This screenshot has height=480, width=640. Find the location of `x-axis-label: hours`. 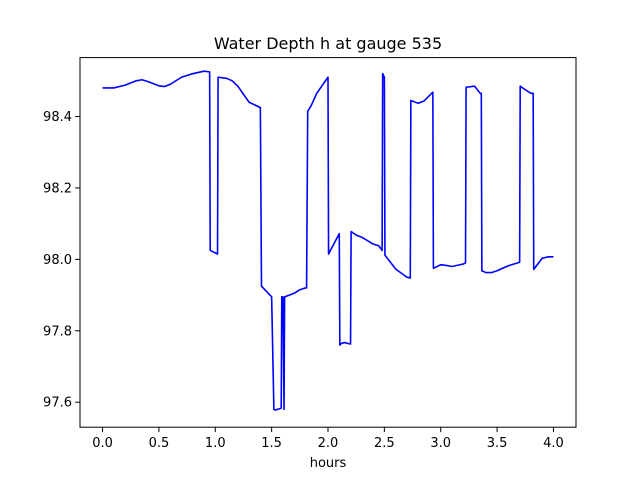

x-axis-label: hours is located at coordinates (328, 463).